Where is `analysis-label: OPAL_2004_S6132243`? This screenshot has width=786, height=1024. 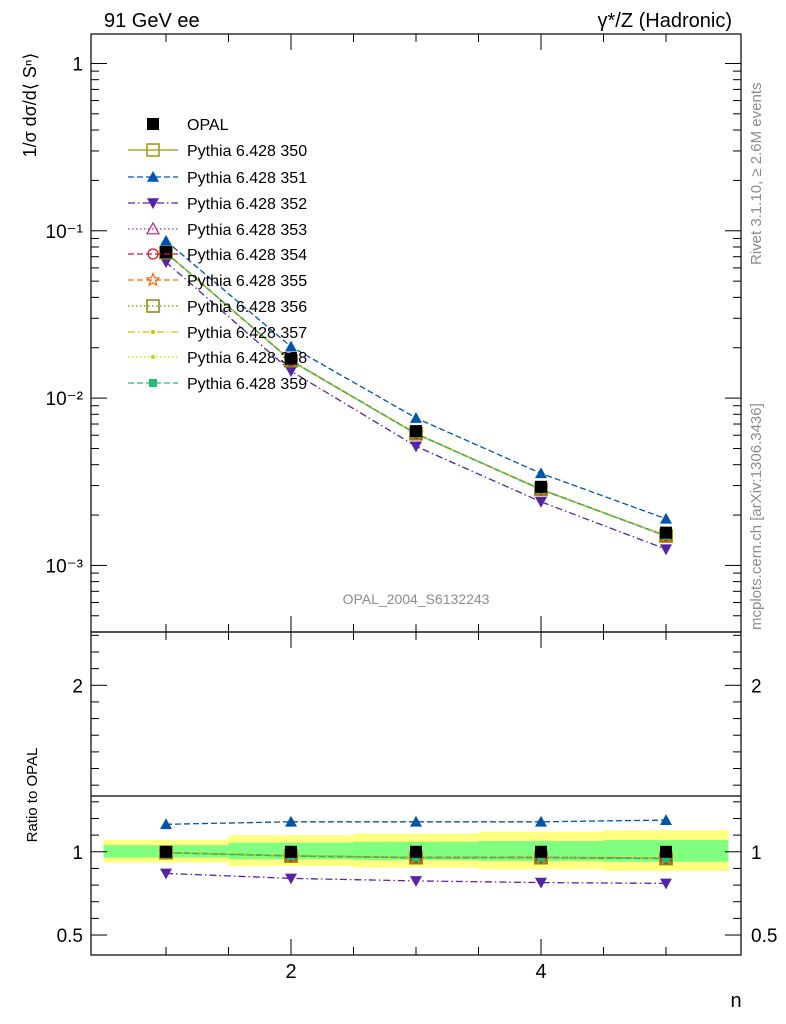 analysis-label: OPAL_2004_S6132243 is located at coordinates (416, 599).